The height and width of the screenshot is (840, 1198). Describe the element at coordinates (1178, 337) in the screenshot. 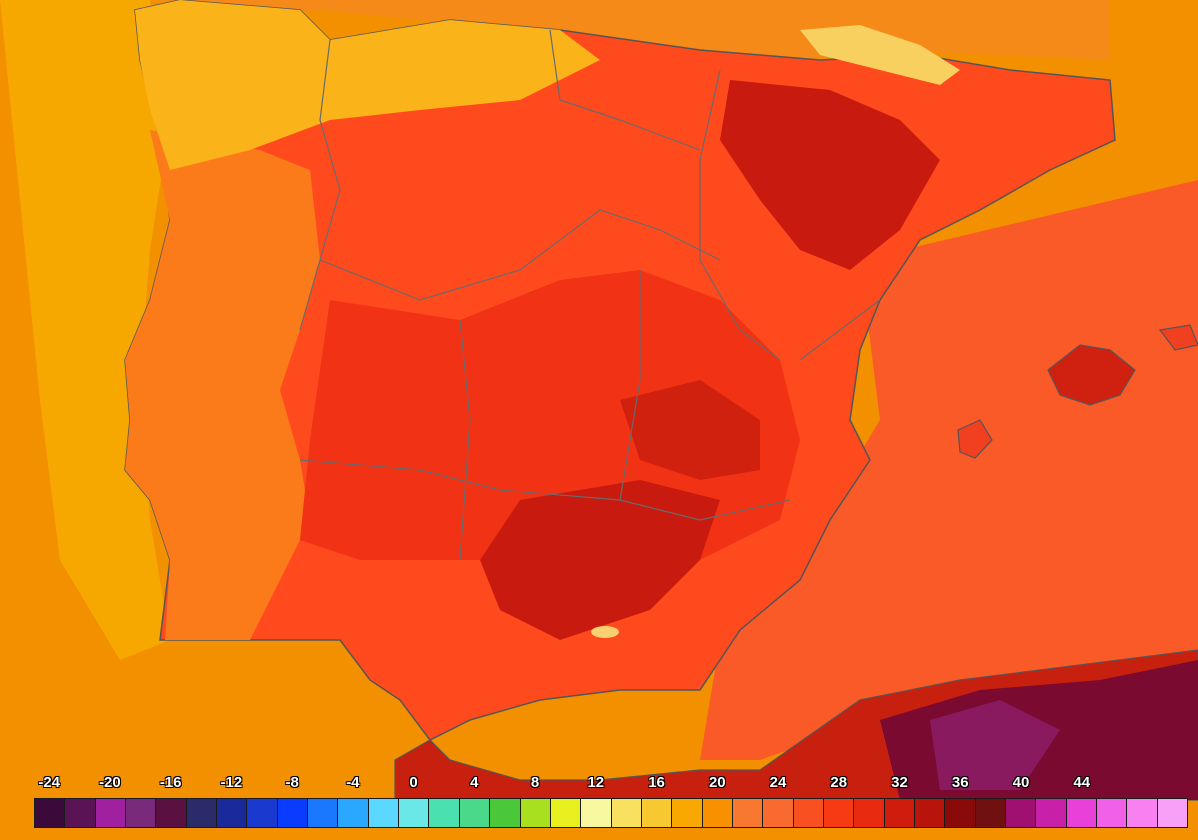

I see `menorca` at that location.